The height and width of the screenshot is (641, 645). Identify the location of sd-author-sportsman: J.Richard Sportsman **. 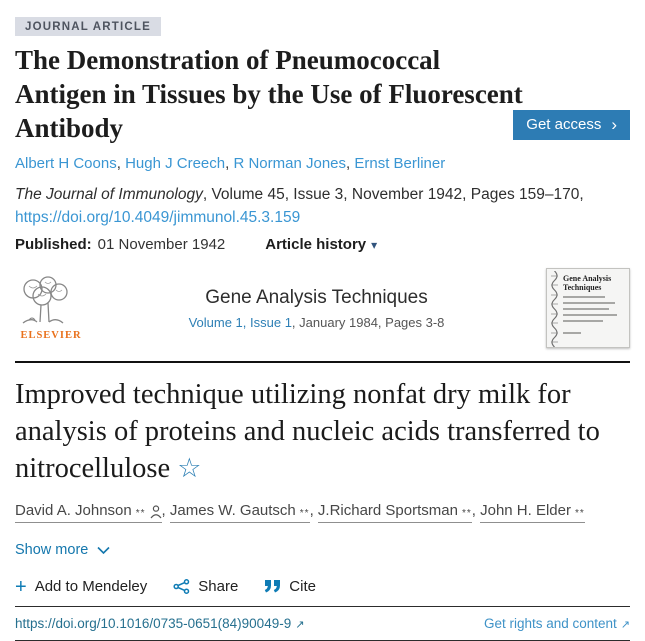
(398, 512).